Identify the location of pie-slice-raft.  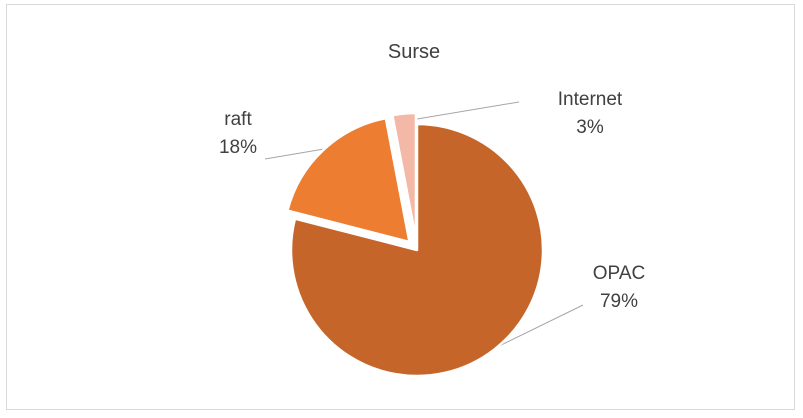
(348, 180).